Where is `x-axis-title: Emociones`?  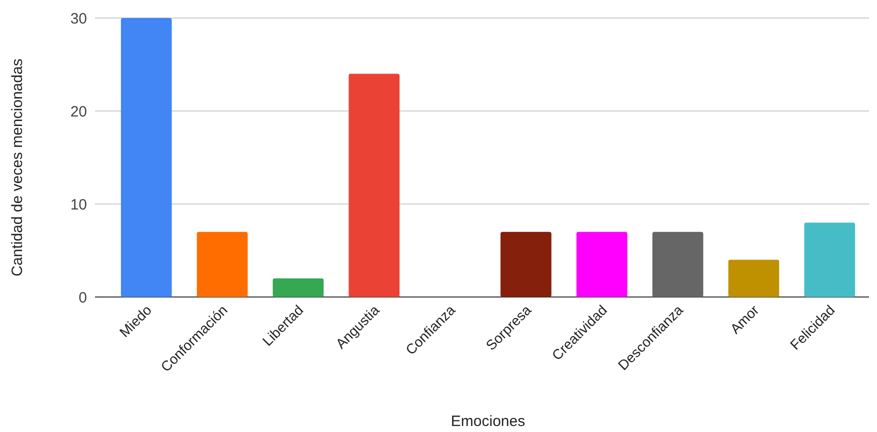
x-axis-title: Emociones is located at coordinates (488, 421).